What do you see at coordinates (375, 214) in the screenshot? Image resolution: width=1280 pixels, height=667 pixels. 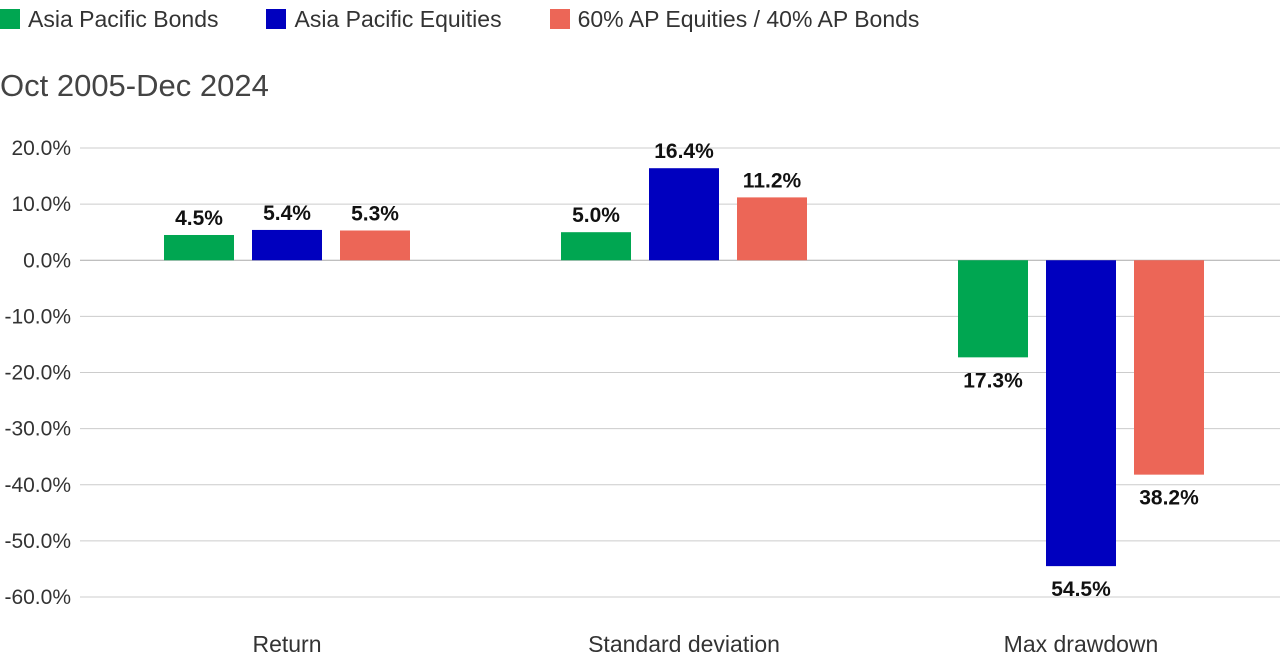 I see `data-label: 5.3%` at bounding box center [375, 214].